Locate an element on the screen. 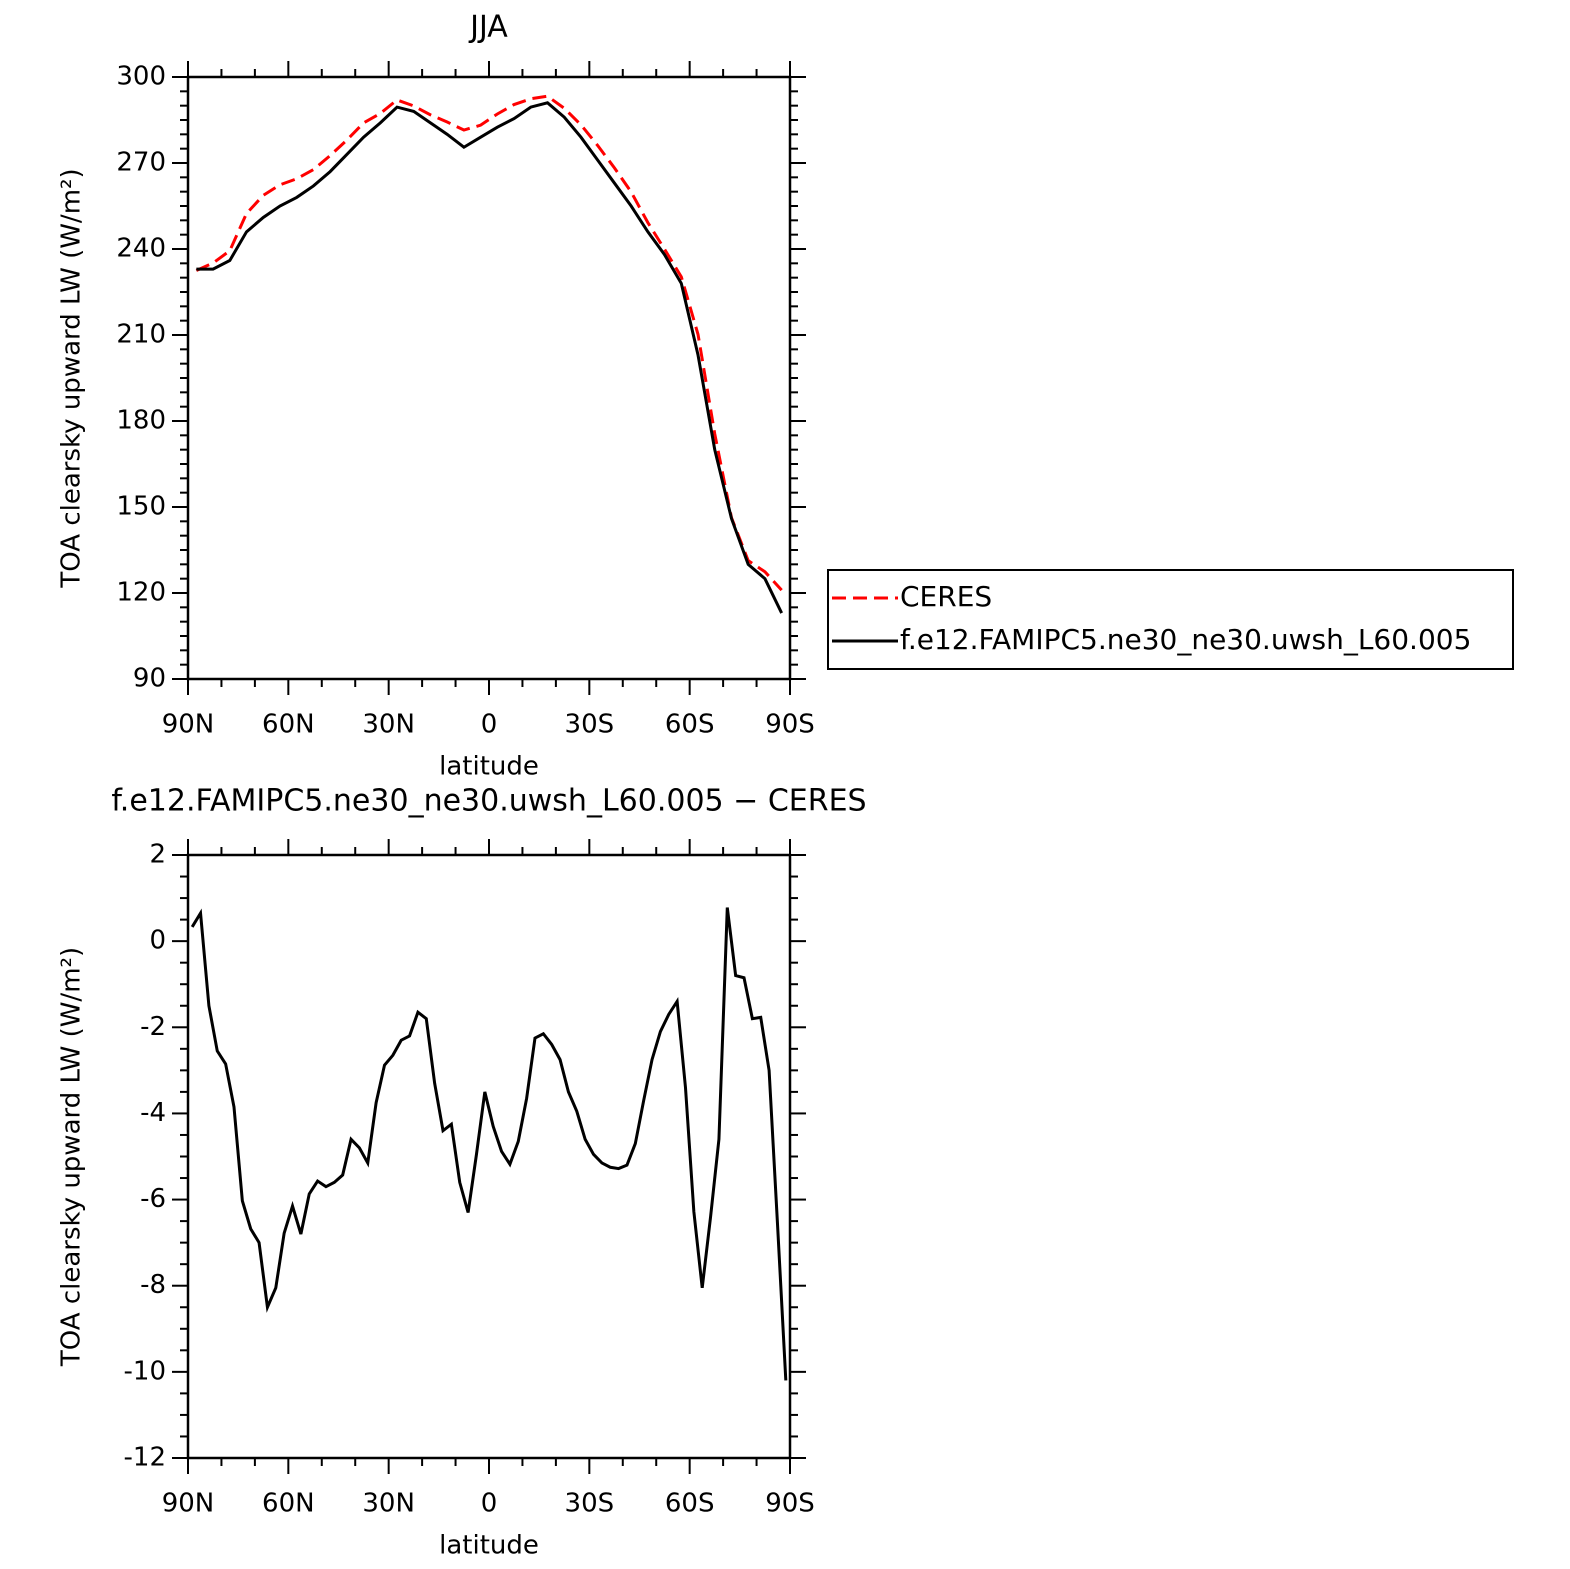  y-tick-label: 120 is located at coordinates (141, 593).